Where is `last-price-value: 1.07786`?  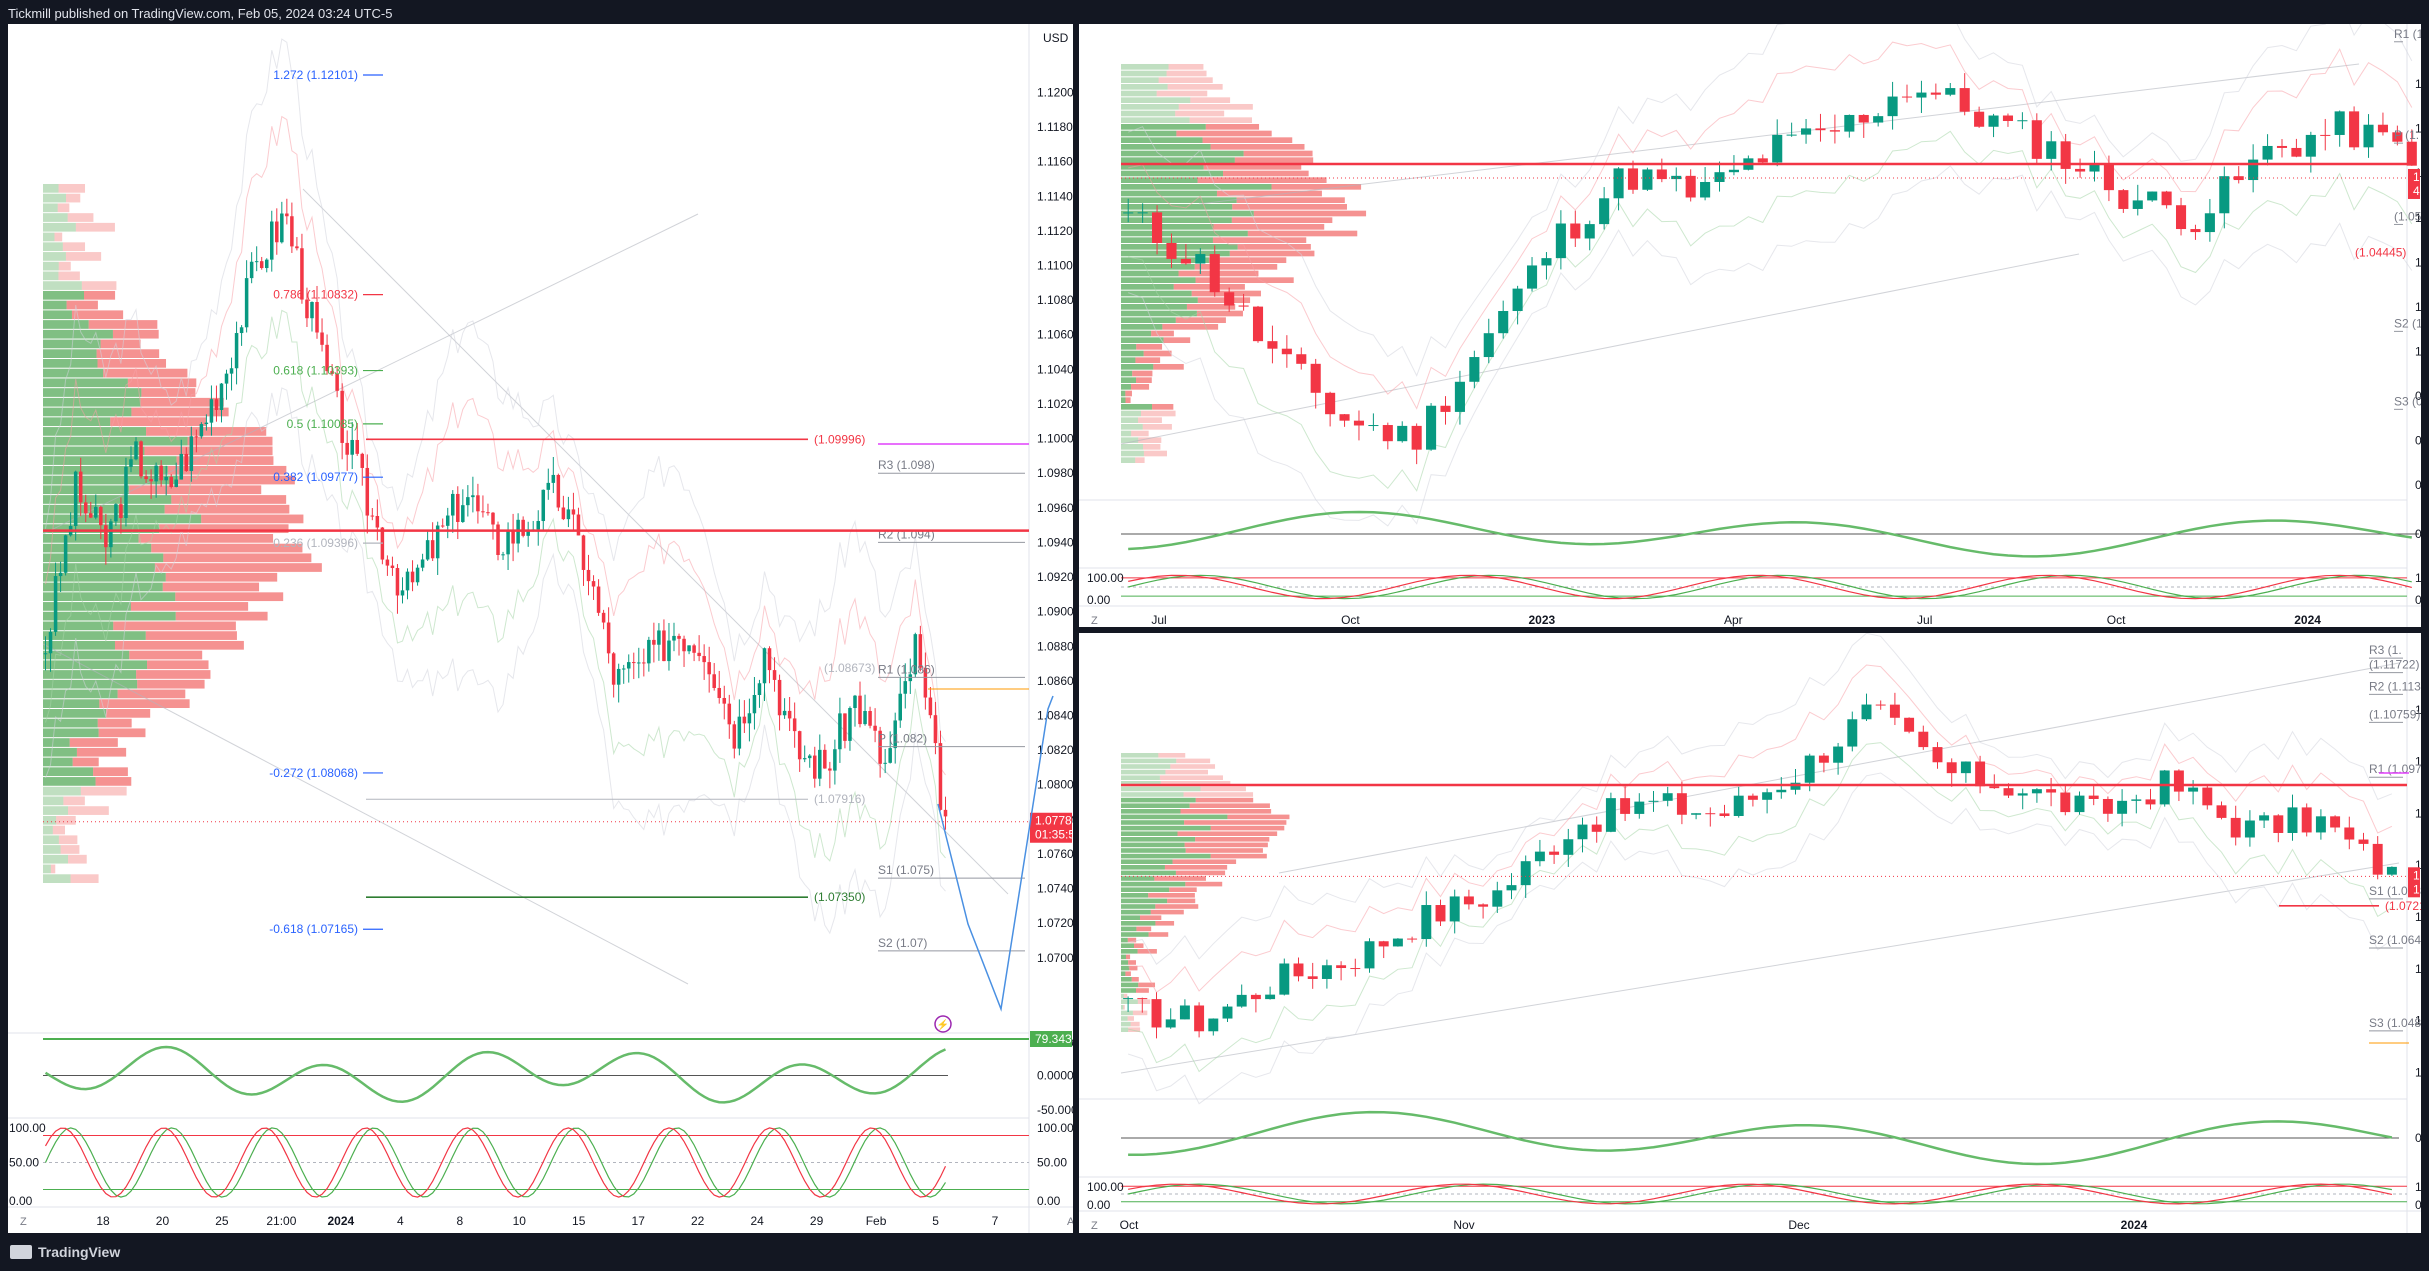
last-price-value: 1.07786 is located at coordinates (2417, 177).